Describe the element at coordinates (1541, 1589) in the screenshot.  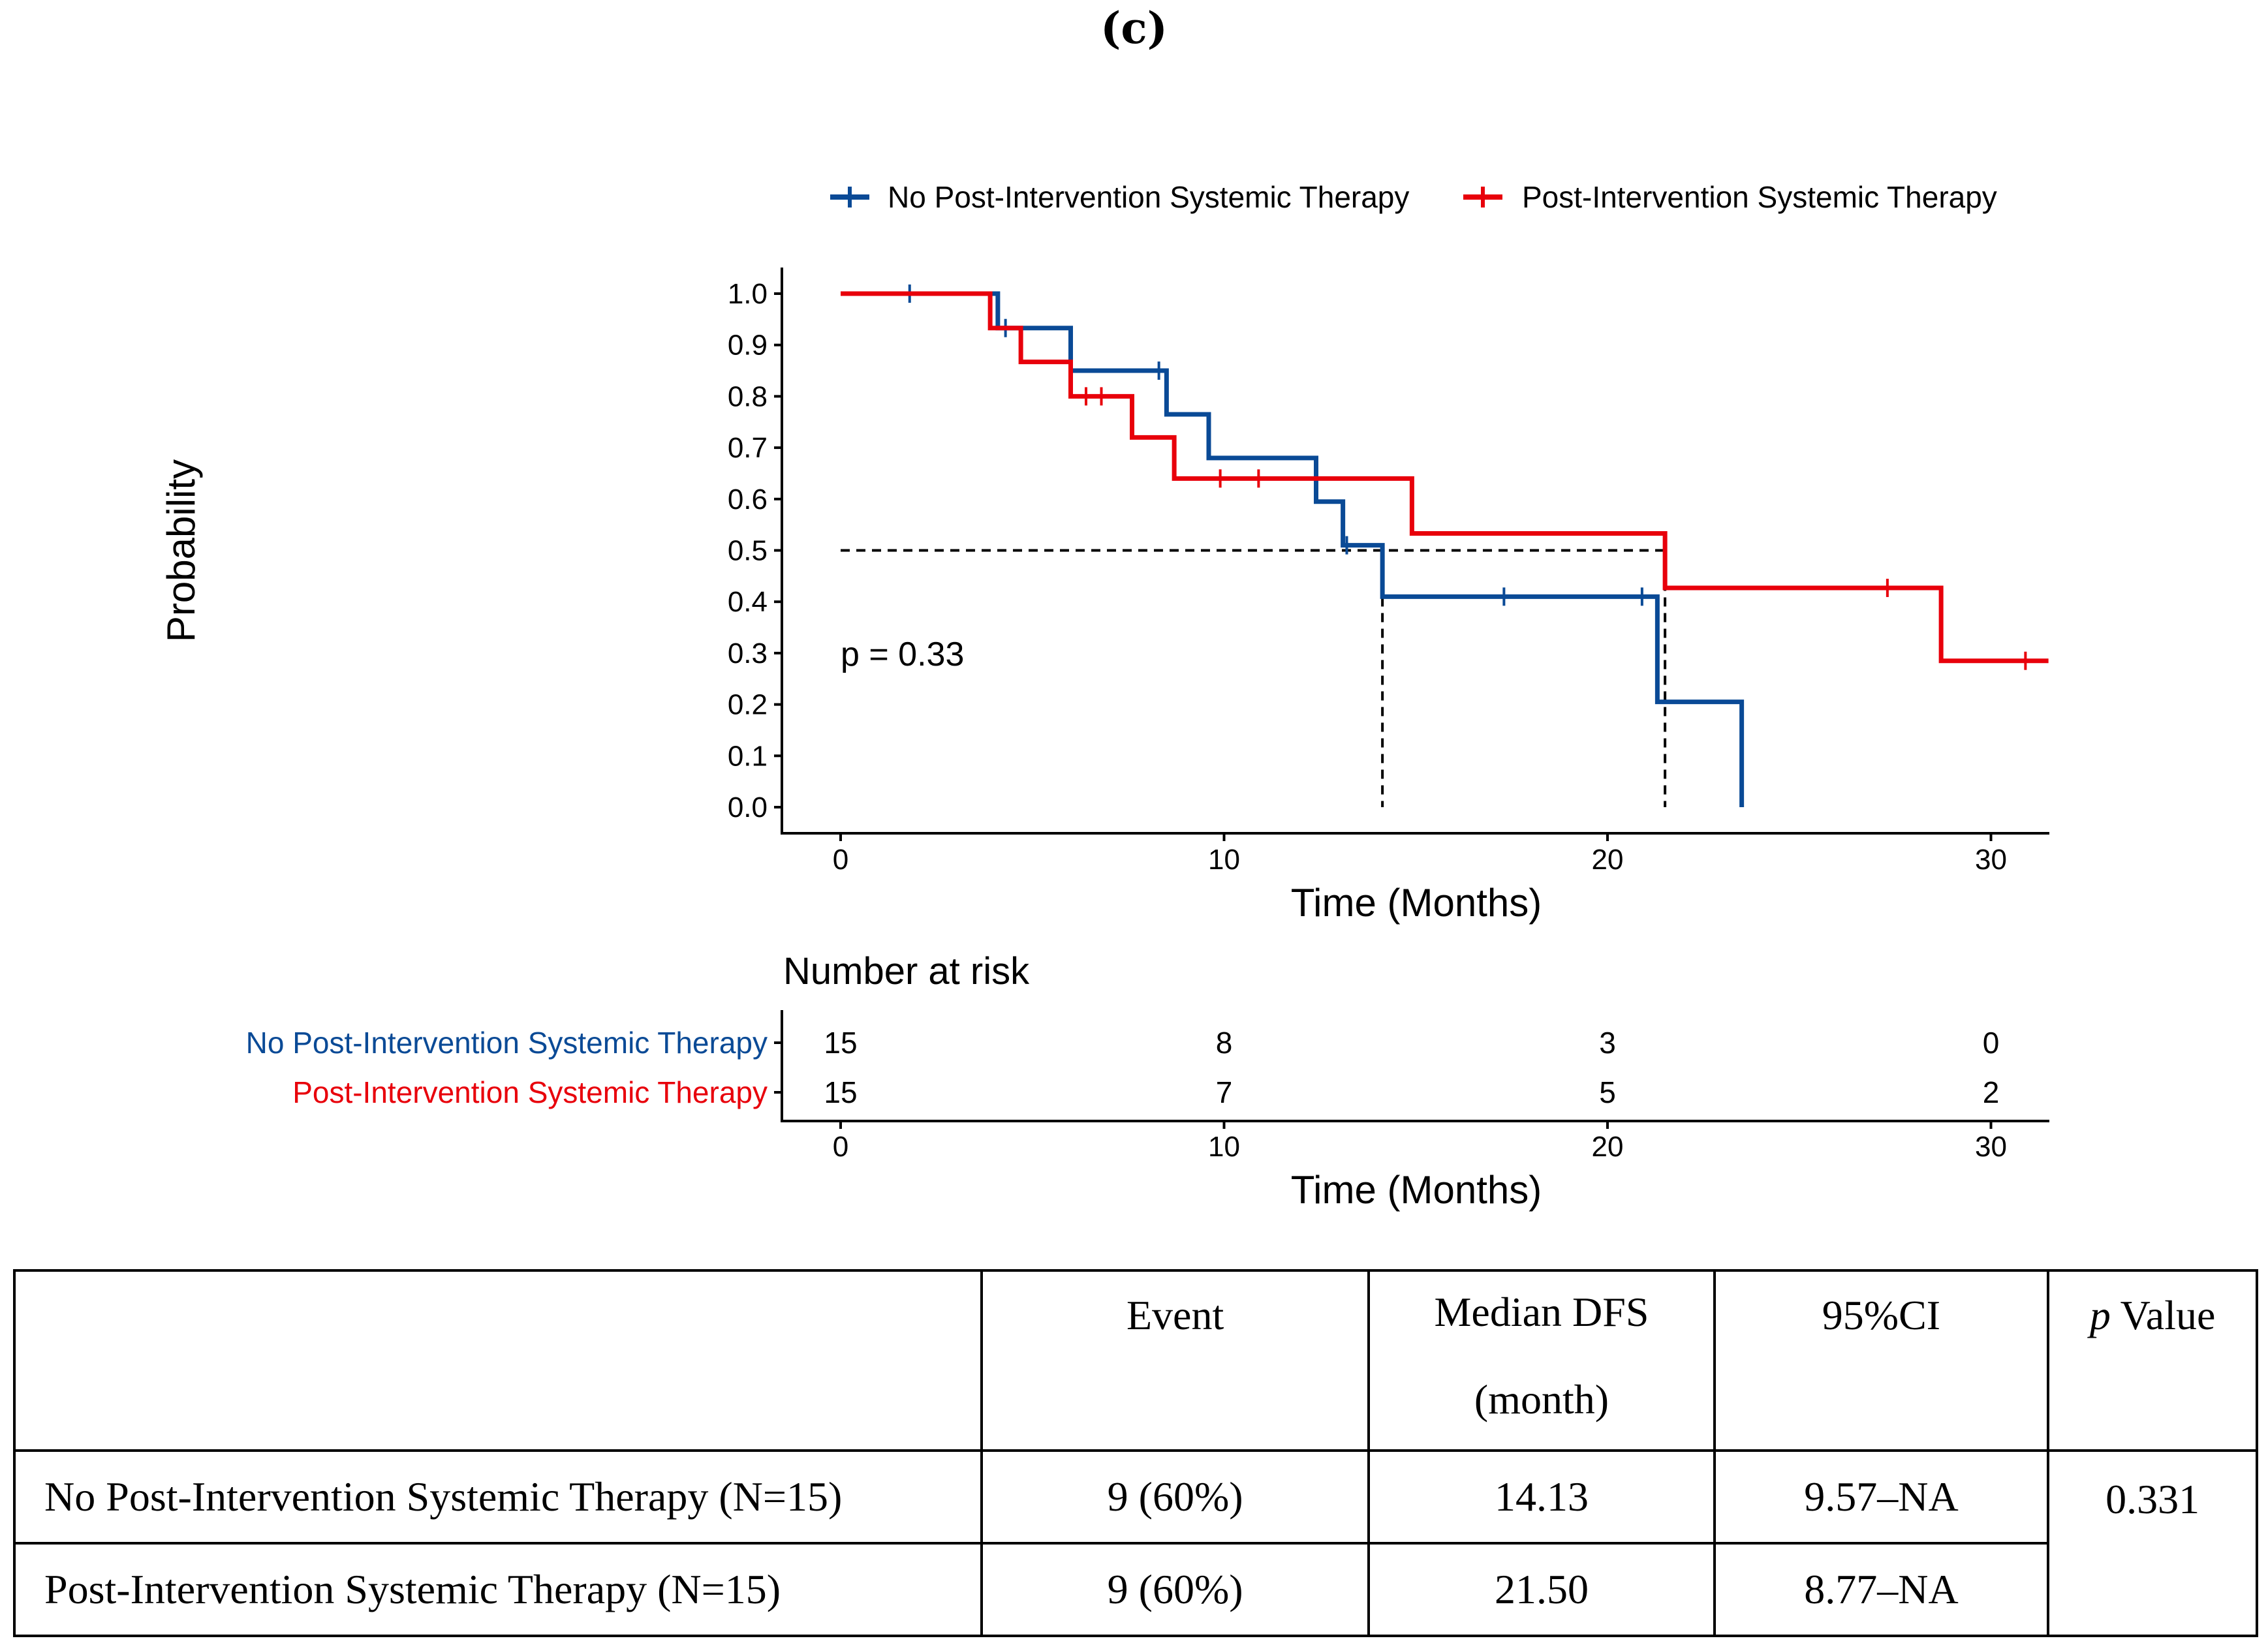
I see `row-median: 21.50` at that location.